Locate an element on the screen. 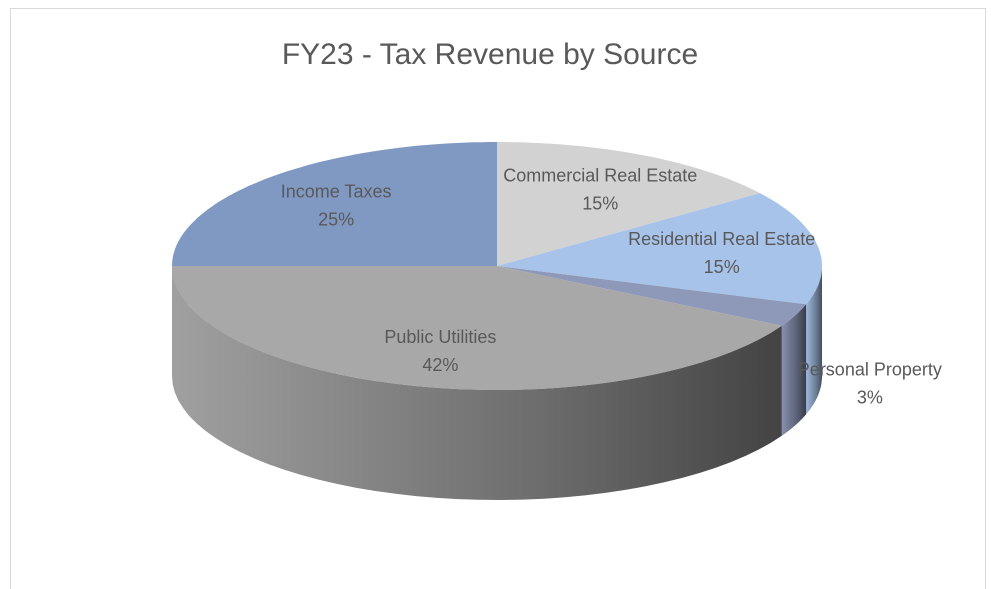  slice-category-label: Personal Property is located at coordinates (870, 369).